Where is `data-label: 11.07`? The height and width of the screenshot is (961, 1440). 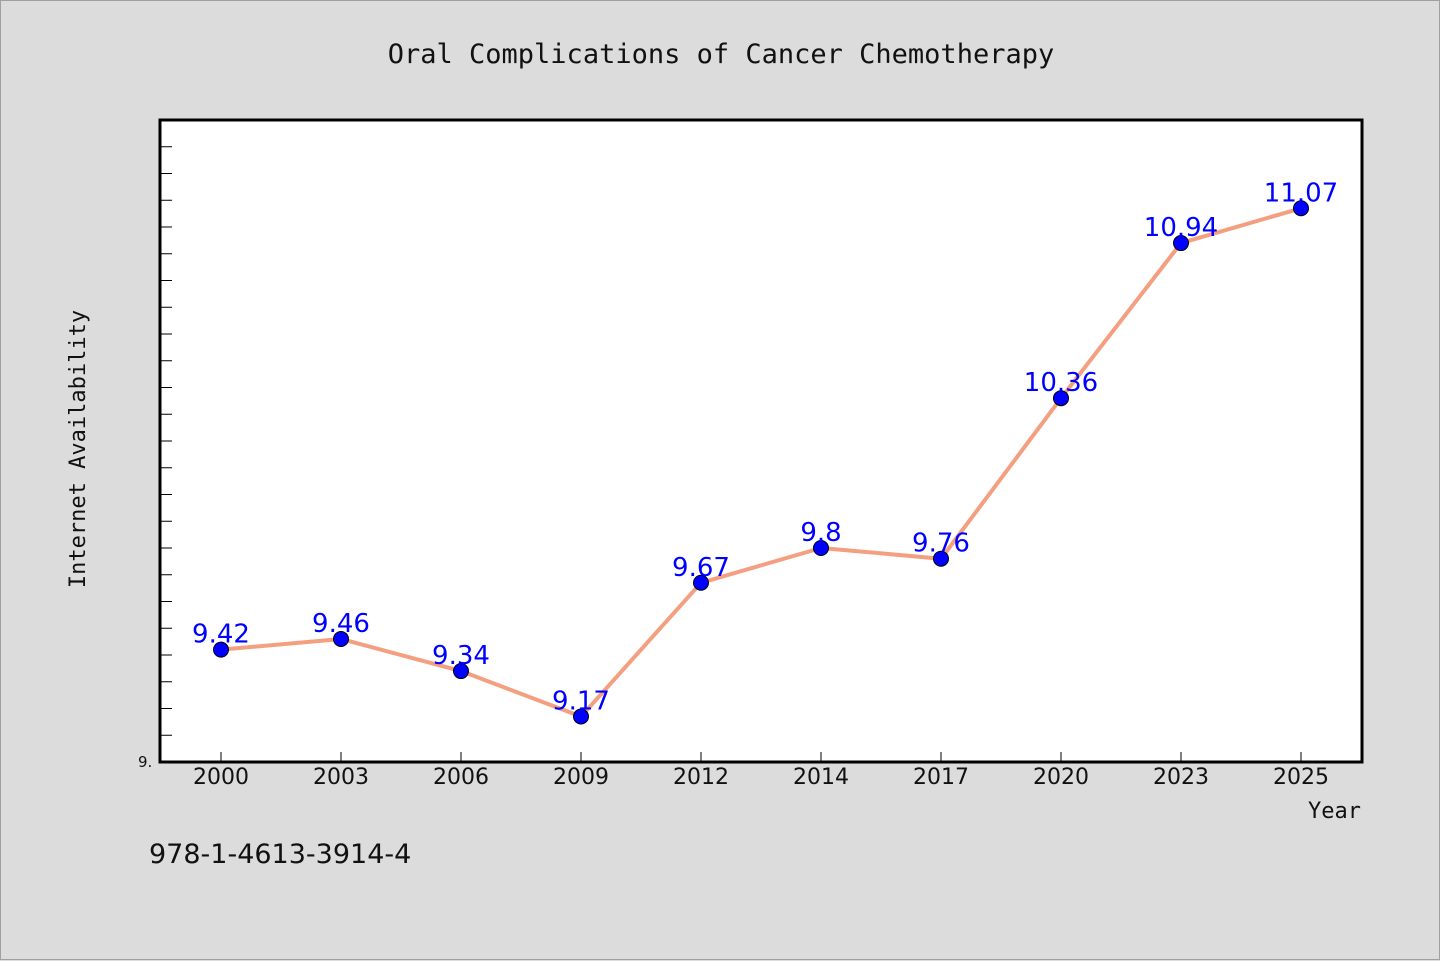
data-label: 11.07 is located at coordinates (1301, 193).